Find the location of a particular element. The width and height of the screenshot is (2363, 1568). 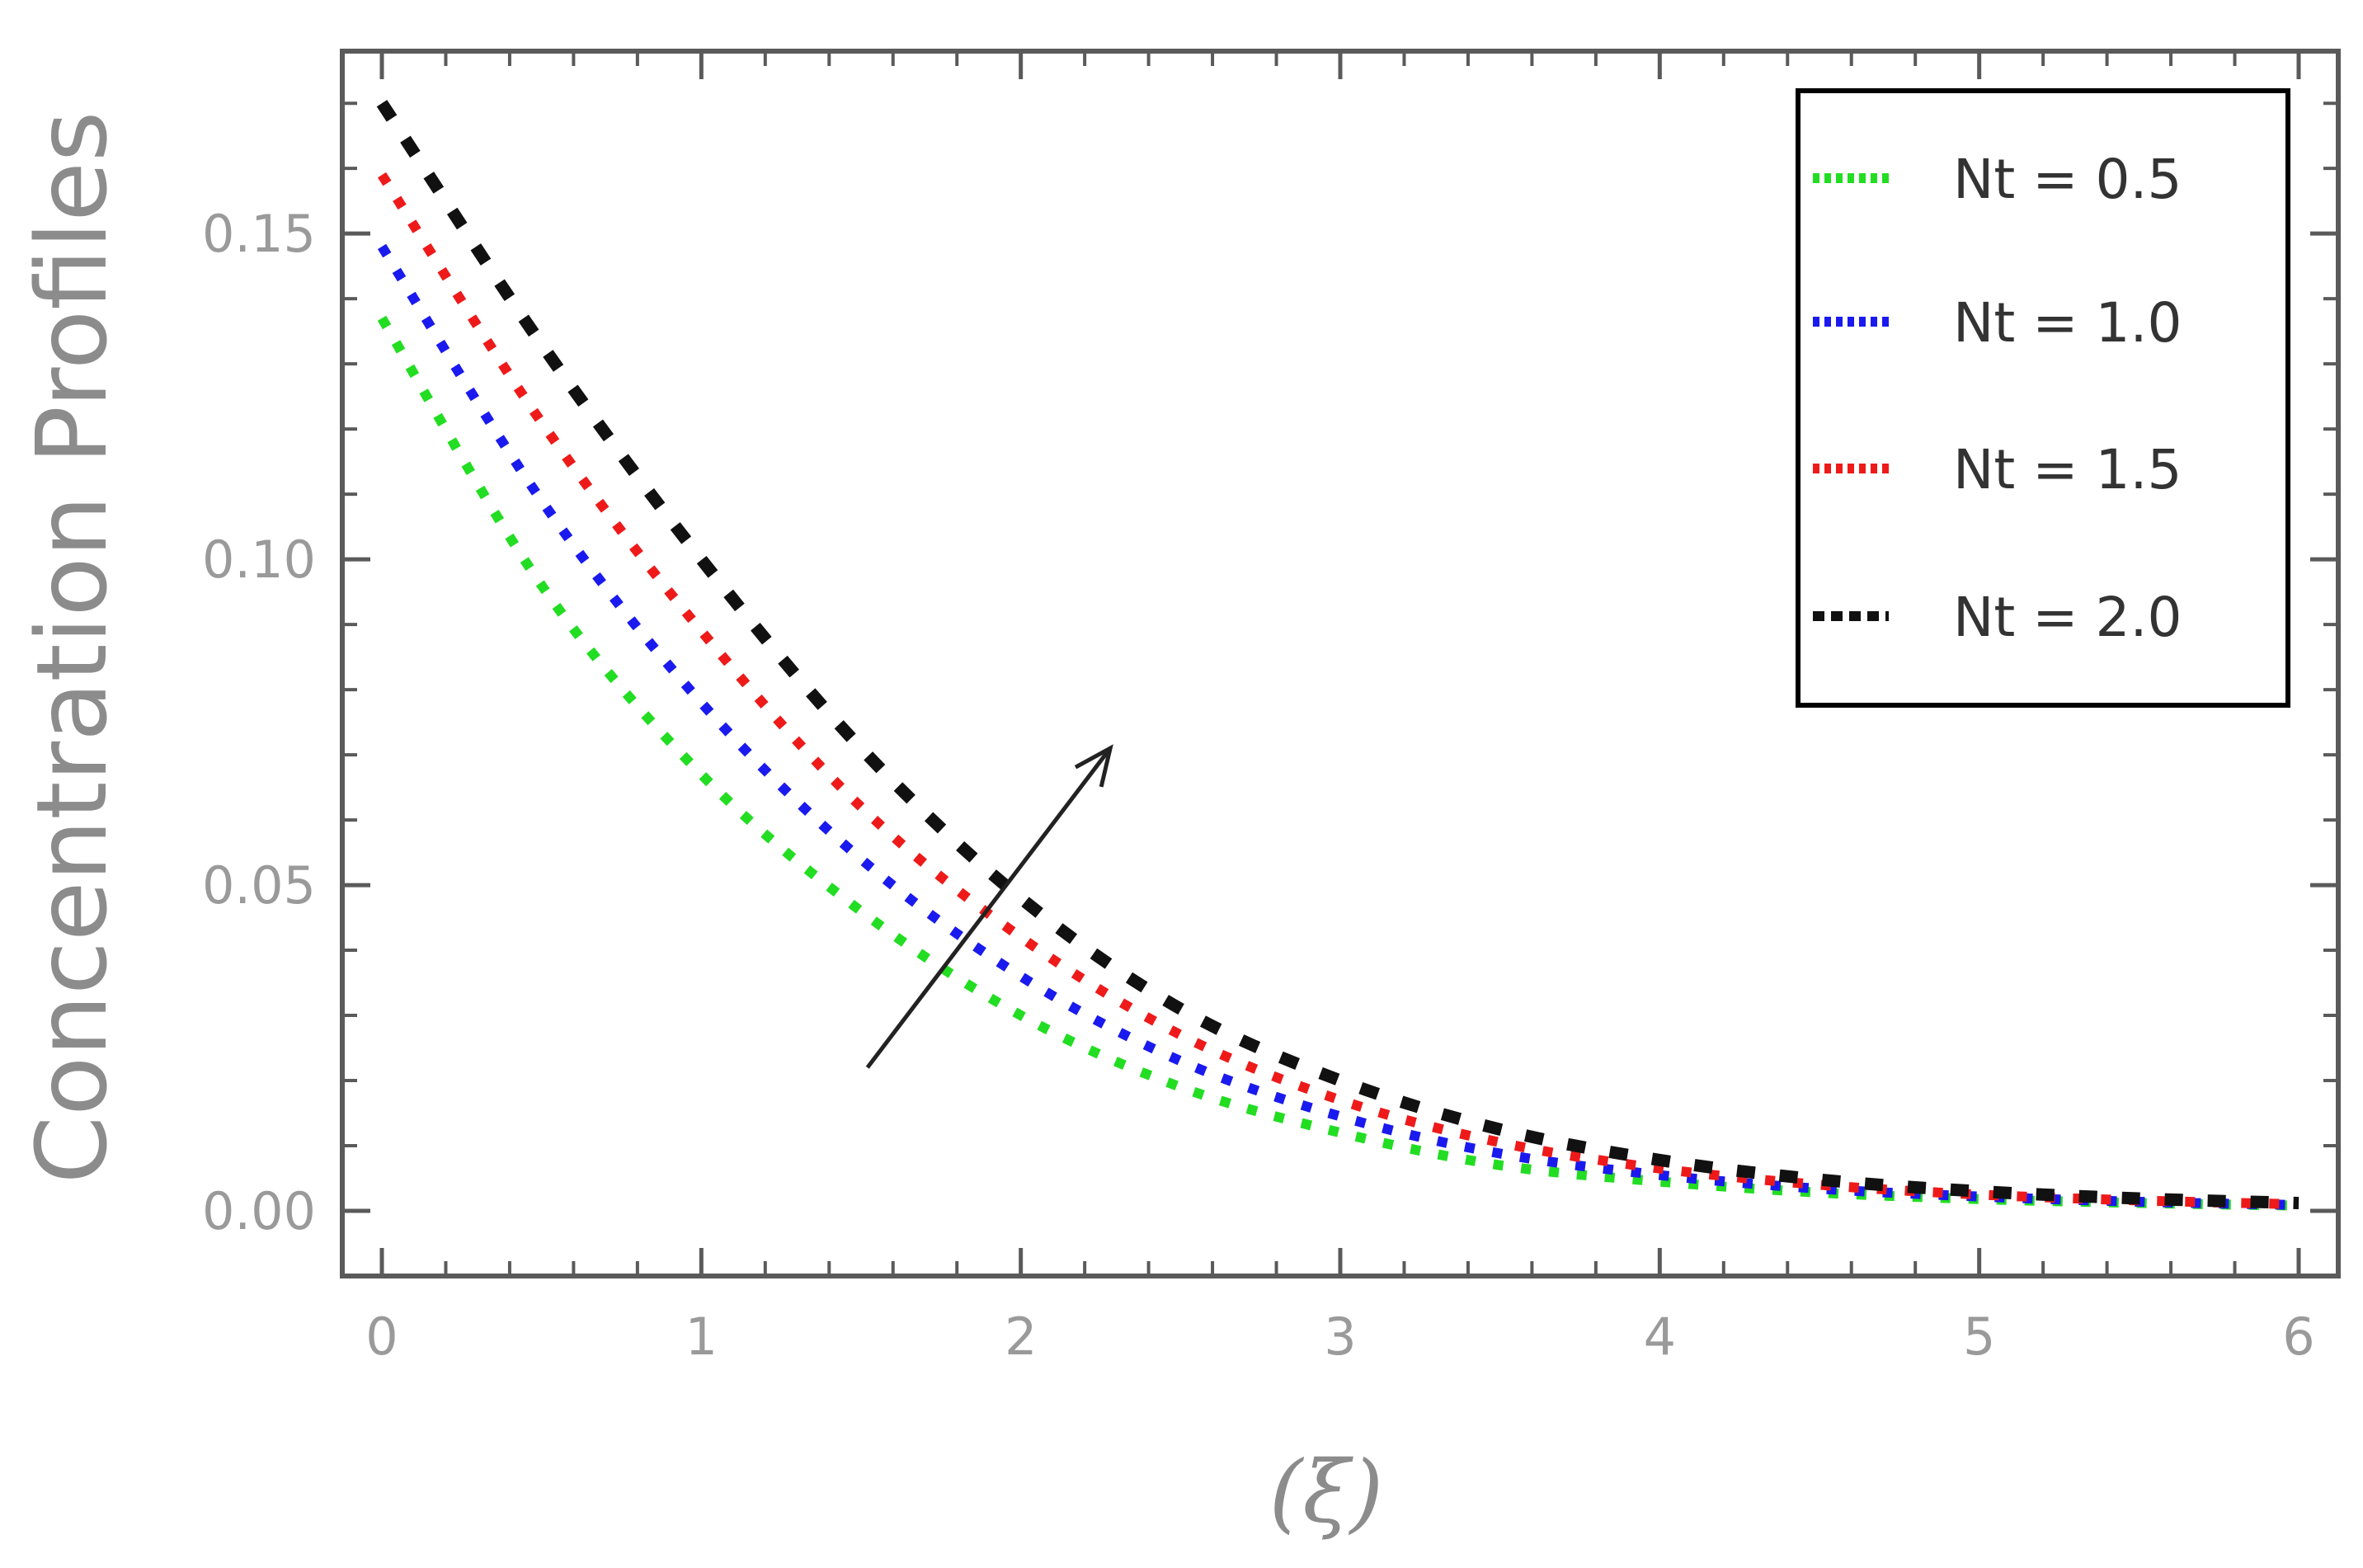

x-tick-label: 0 is located at coordinates (381, 1337).